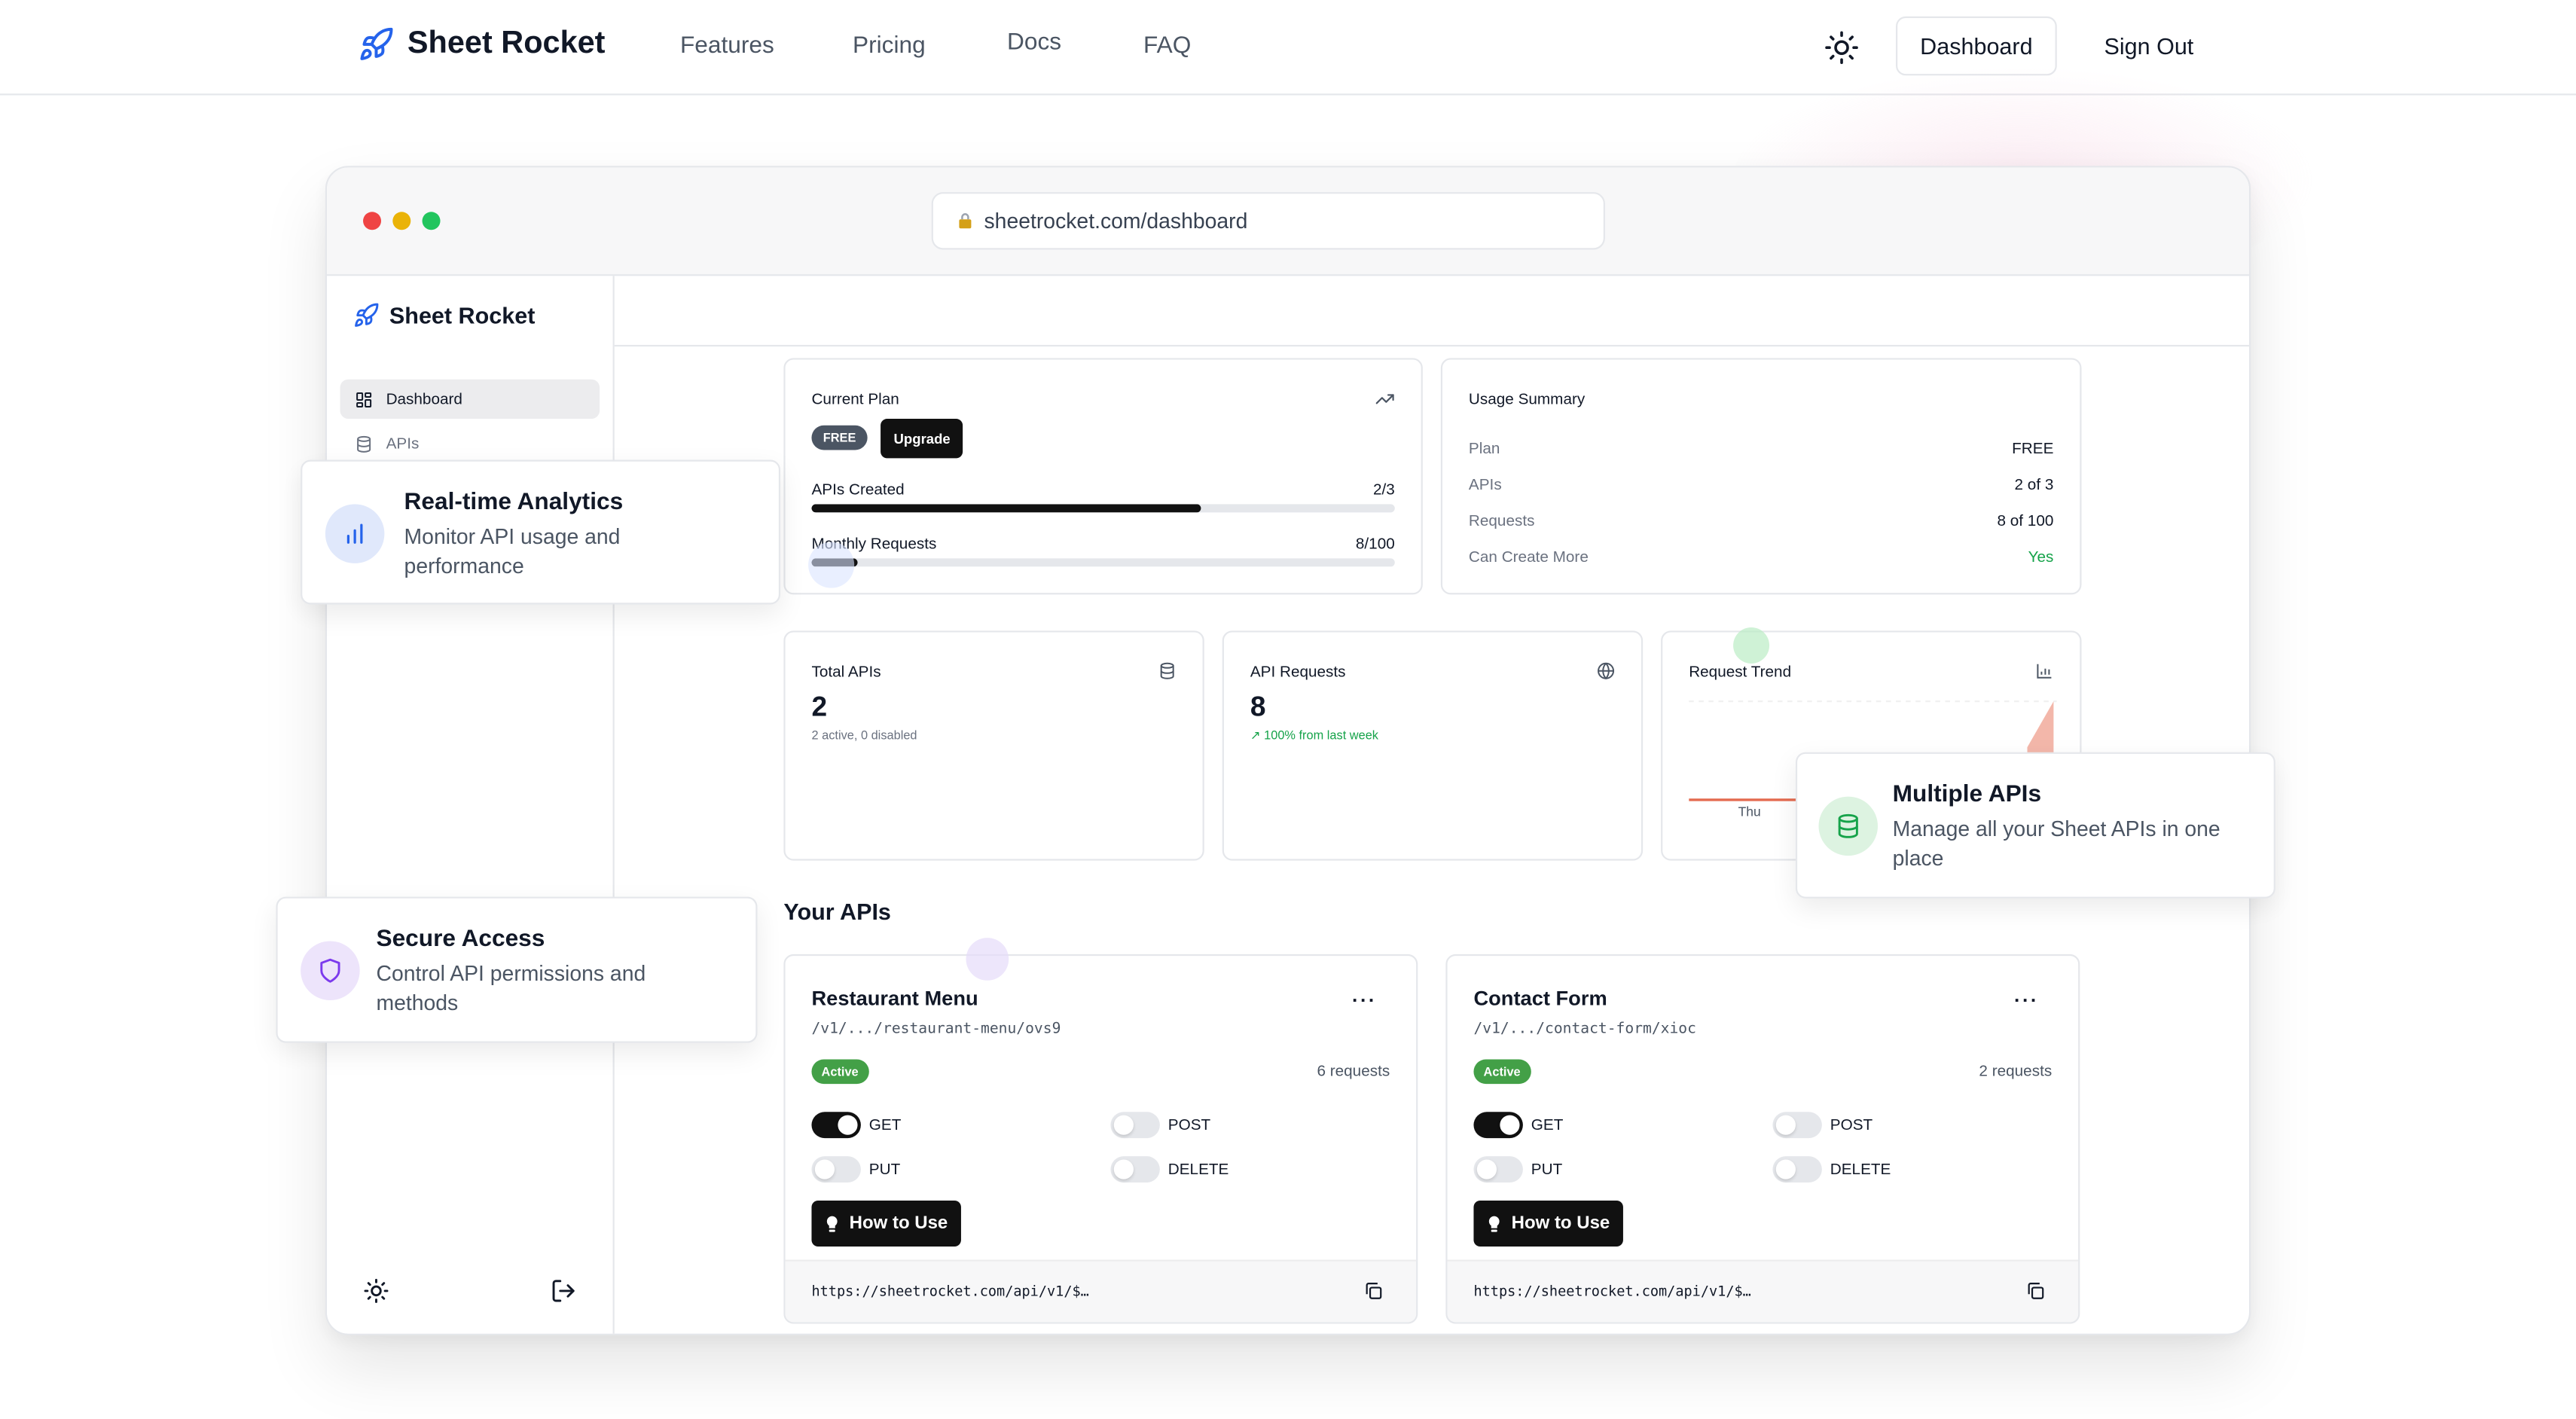  What do you see at coordinates (1385, 399) in the screenshot?
I see `trending-up-icon` at bounding box center [1385, 399].